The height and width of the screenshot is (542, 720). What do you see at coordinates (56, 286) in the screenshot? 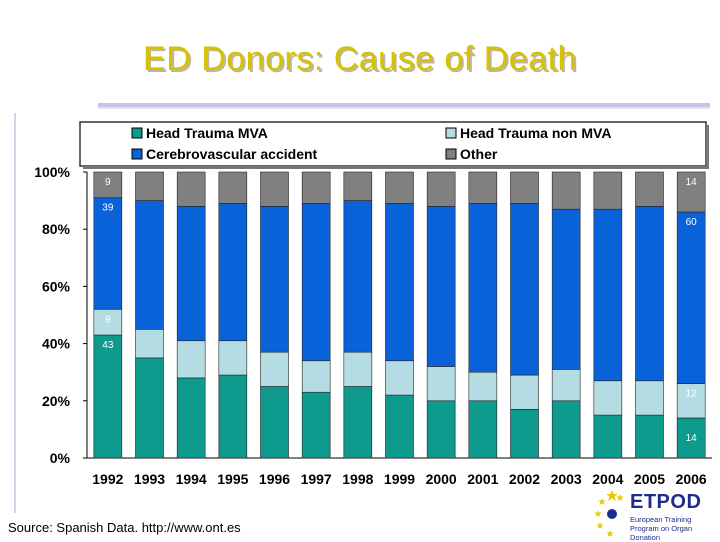
I see `y-tick-label: 60%` at bounding box center [56, 286].